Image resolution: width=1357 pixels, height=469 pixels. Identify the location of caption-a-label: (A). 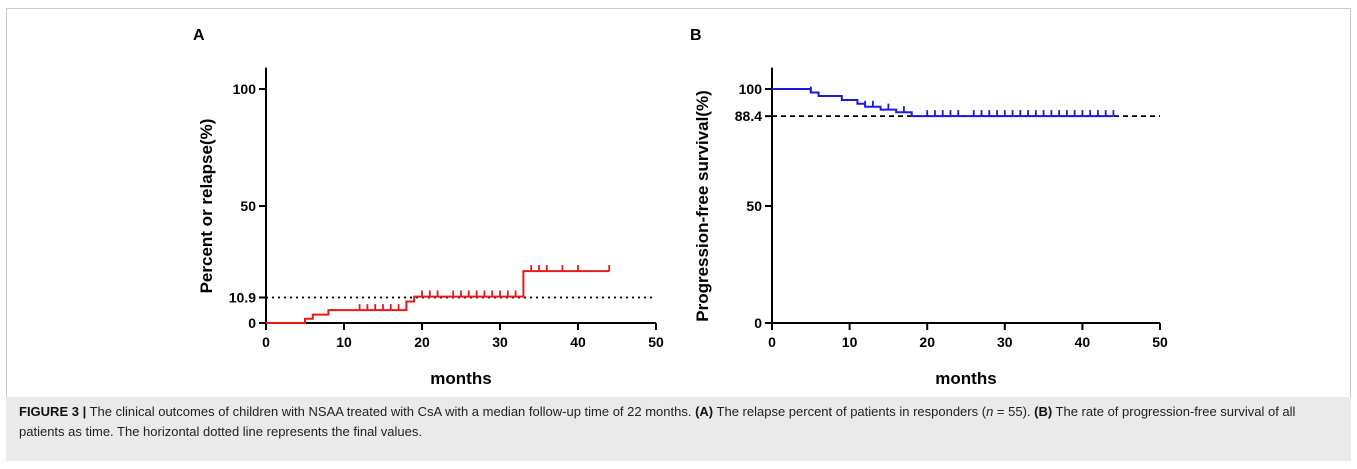
(704, 411).